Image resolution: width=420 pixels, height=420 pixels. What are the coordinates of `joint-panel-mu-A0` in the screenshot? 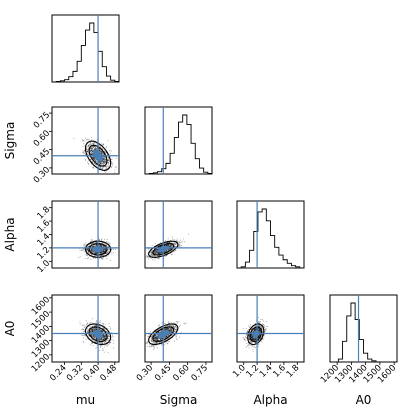 It's located at (85, 328).